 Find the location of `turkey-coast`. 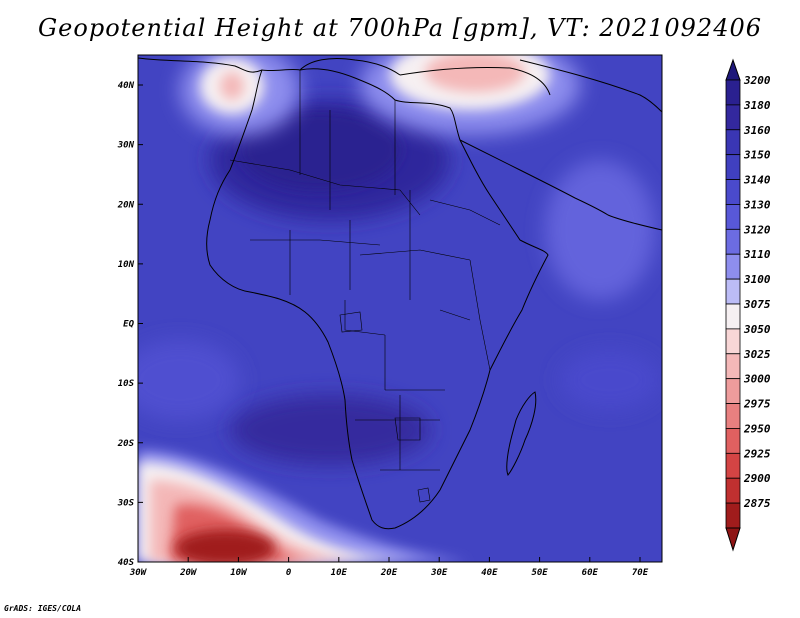

turkey-coast is located at coordinates (475, 81).